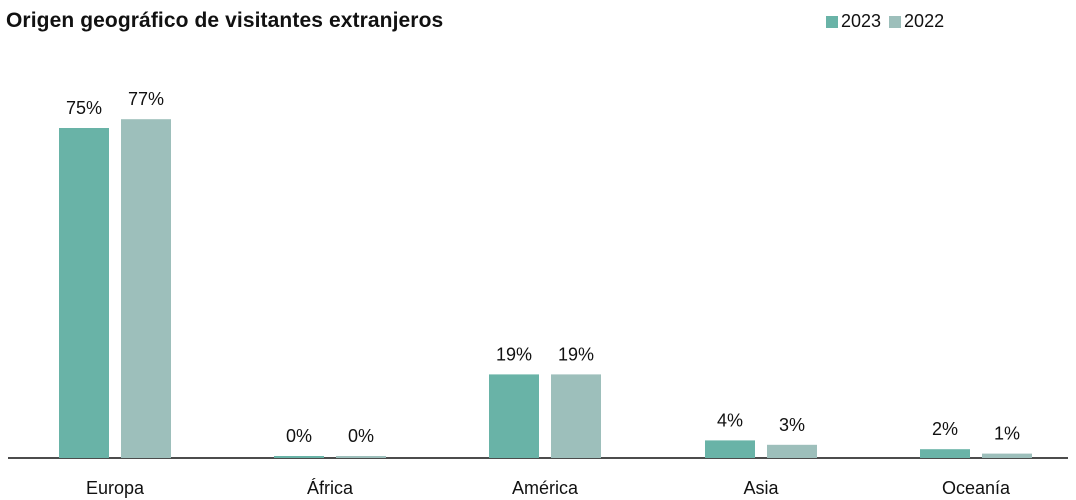 Image resolution: width=1076 pixels, height=500 pixels. I want to click on data-label-2022-2: 19%, so click(576, 354).